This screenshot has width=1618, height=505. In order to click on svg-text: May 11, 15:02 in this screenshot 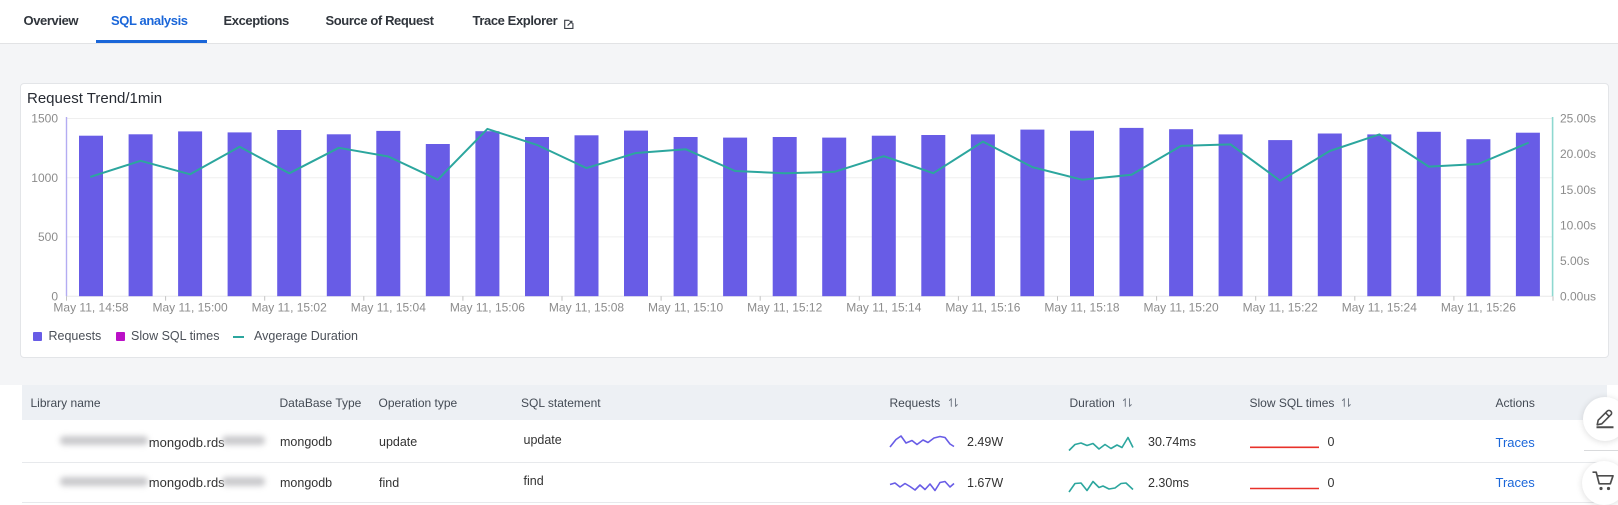, I will do `click(289, 308)`.